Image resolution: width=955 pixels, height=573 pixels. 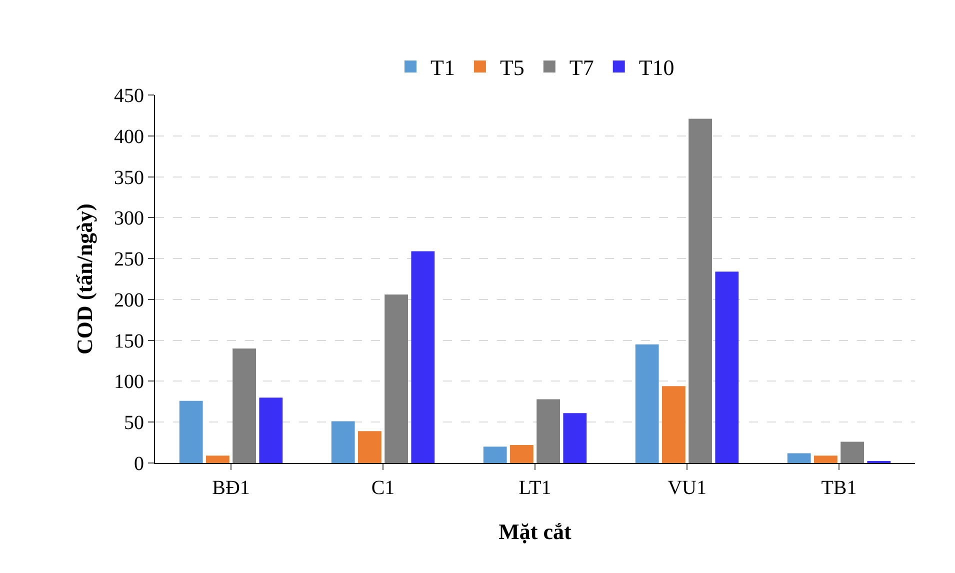 I want to click on x-axis-title: Mặt cắt, so click(x=535, y=531).